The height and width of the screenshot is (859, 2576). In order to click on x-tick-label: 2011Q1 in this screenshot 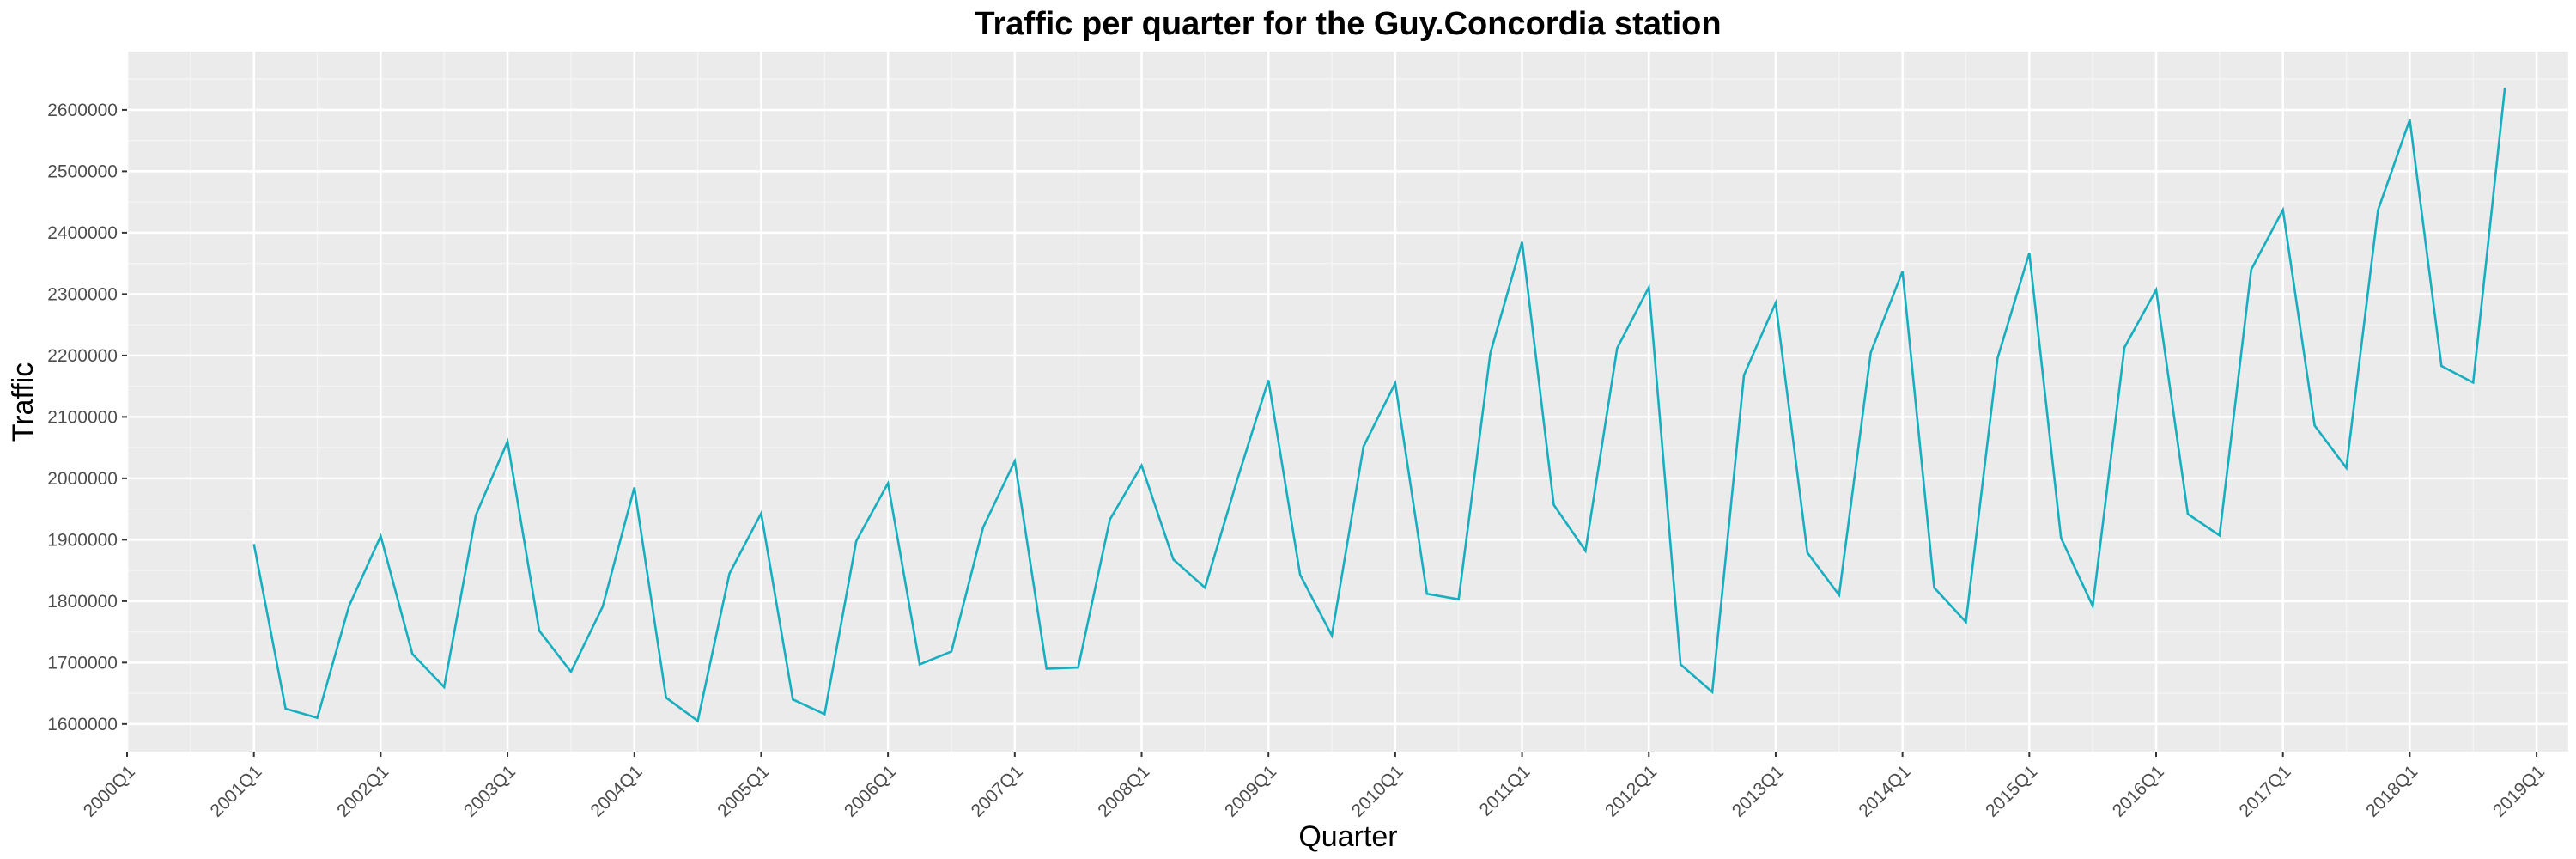, I will do `click(1504, 791)`.